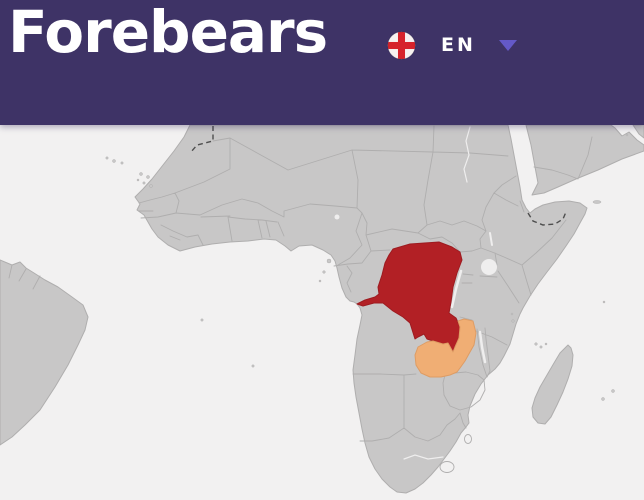  Describe the element at coordinates (458, 45) in the screenshot. I see `language-code: EN` at that location.